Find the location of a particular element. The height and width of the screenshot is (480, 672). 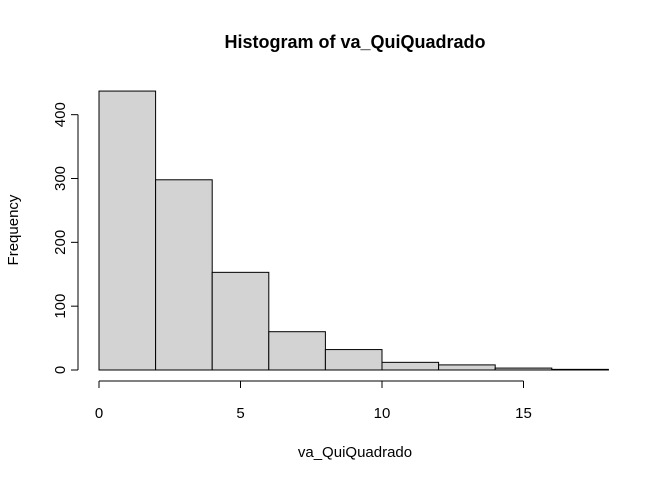

chart-title: Histogram of va_QuiQuadrado is located at coordinates (354, 42).